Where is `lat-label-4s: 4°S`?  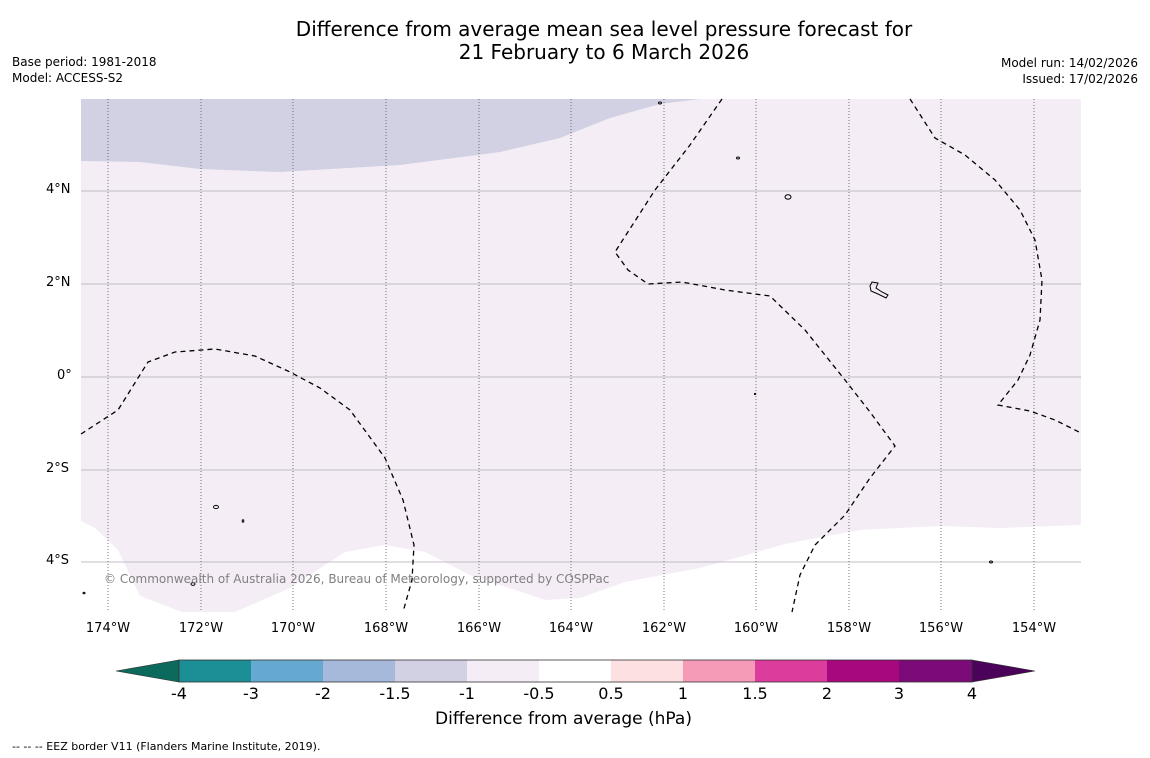 lat-label-4s: 4°S is located at coordinates (58, 560).